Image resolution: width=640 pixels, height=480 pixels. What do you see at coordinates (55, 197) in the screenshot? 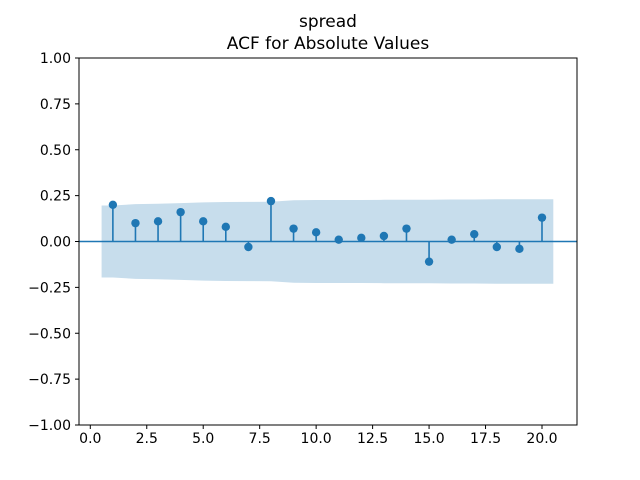
I see `y-tick-label: 0.25` at bounding box center [55, 197].